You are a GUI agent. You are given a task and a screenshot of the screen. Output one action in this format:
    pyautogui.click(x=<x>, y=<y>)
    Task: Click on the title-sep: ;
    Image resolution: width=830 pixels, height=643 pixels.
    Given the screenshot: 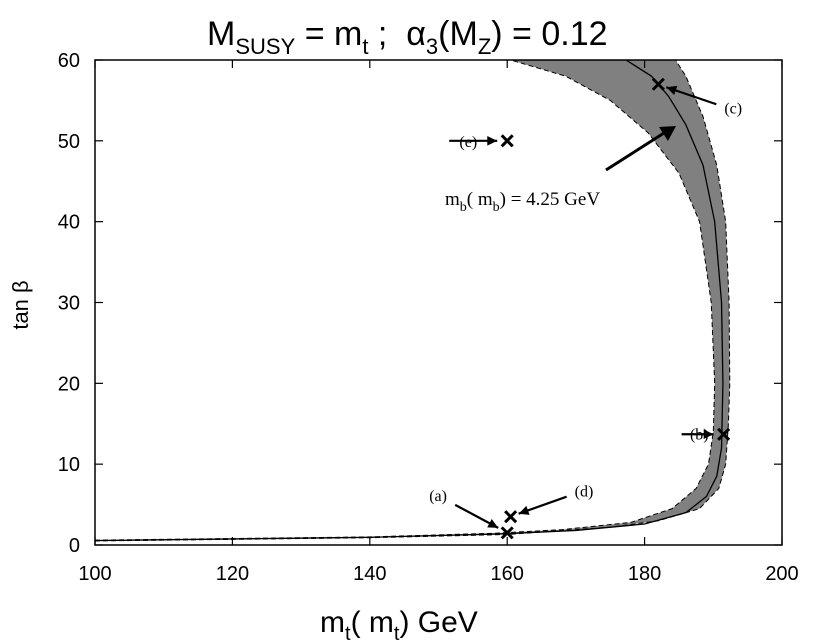 What is the action you would take?
    pyautogui.click(x=387, y=34)
    